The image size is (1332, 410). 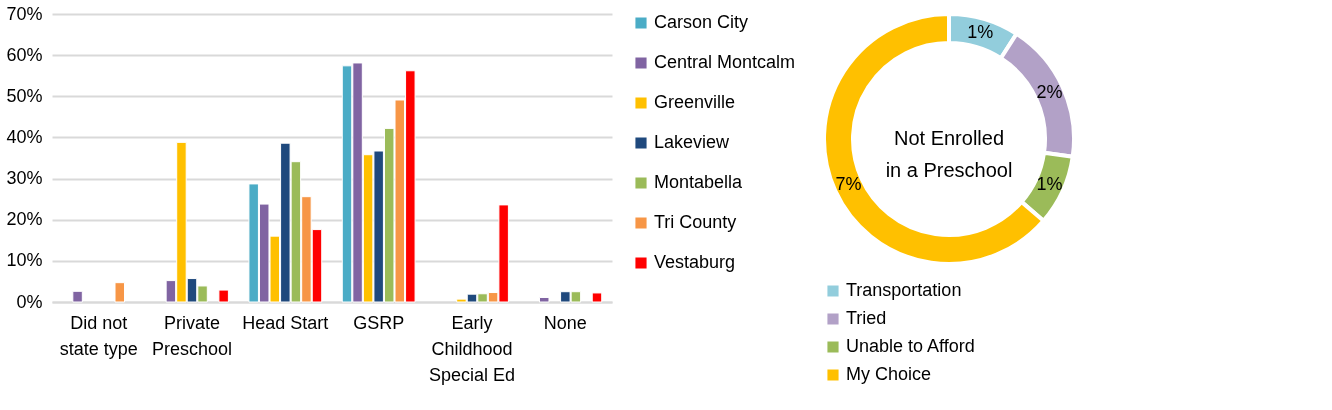 I want to click on x-tick-label: Early Childhood Special Ed, so click(x=472, y=348).